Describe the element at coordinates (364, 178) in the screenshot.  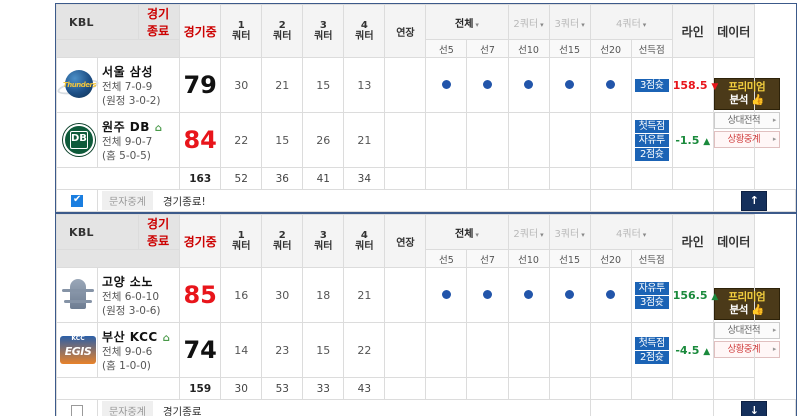
I see `totals-quarter-4: 34` at that location.